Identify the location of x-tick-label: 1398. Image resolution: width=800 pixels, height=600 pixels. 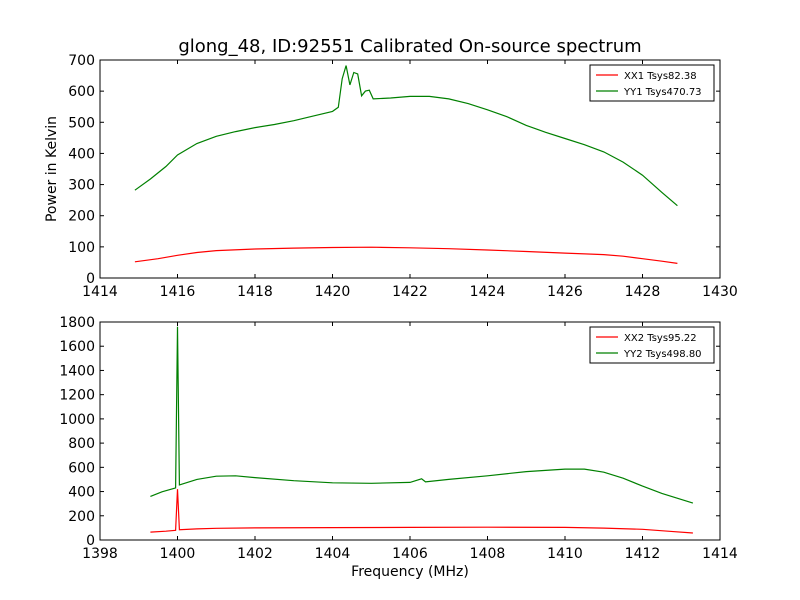
(100, 554).